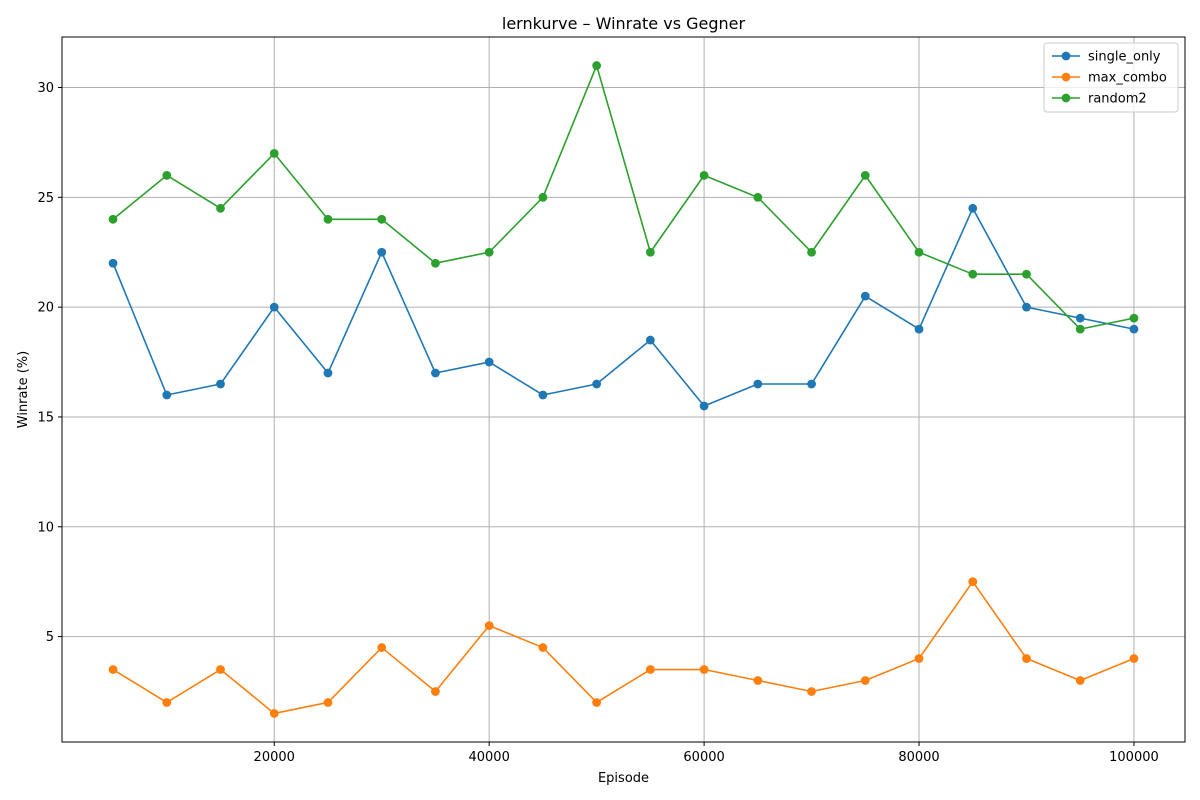  What do you see at coordinates (45, 308) in the screenshot?
I see `y-tick-label: 20` at bounding box center [45, 308].